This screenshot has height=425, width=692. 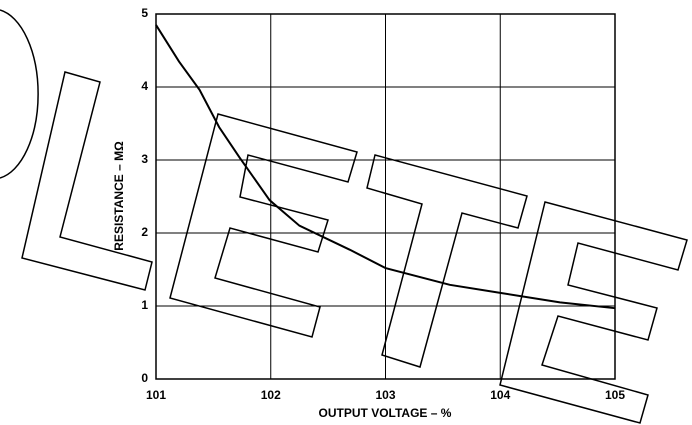 I want to click on y-tick-label: 4, so click(x=144, y=86).